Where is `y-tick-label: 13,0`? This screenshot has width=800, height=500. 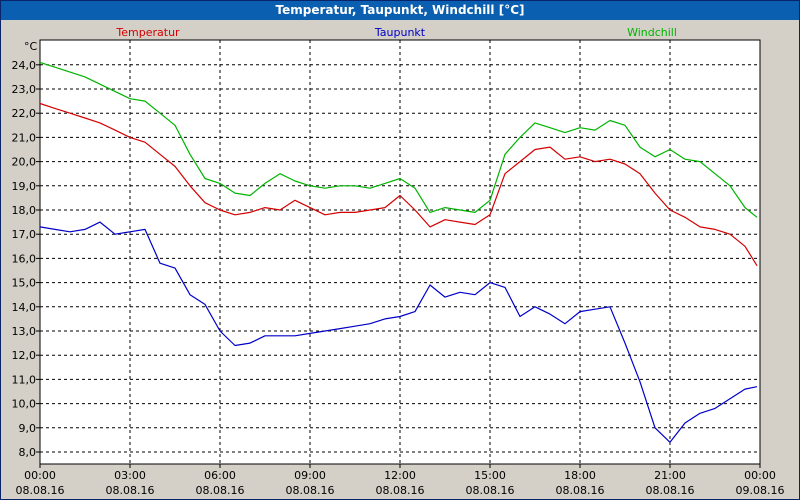
y-tick-label: 13,0 is located at coordinates (24, 331).